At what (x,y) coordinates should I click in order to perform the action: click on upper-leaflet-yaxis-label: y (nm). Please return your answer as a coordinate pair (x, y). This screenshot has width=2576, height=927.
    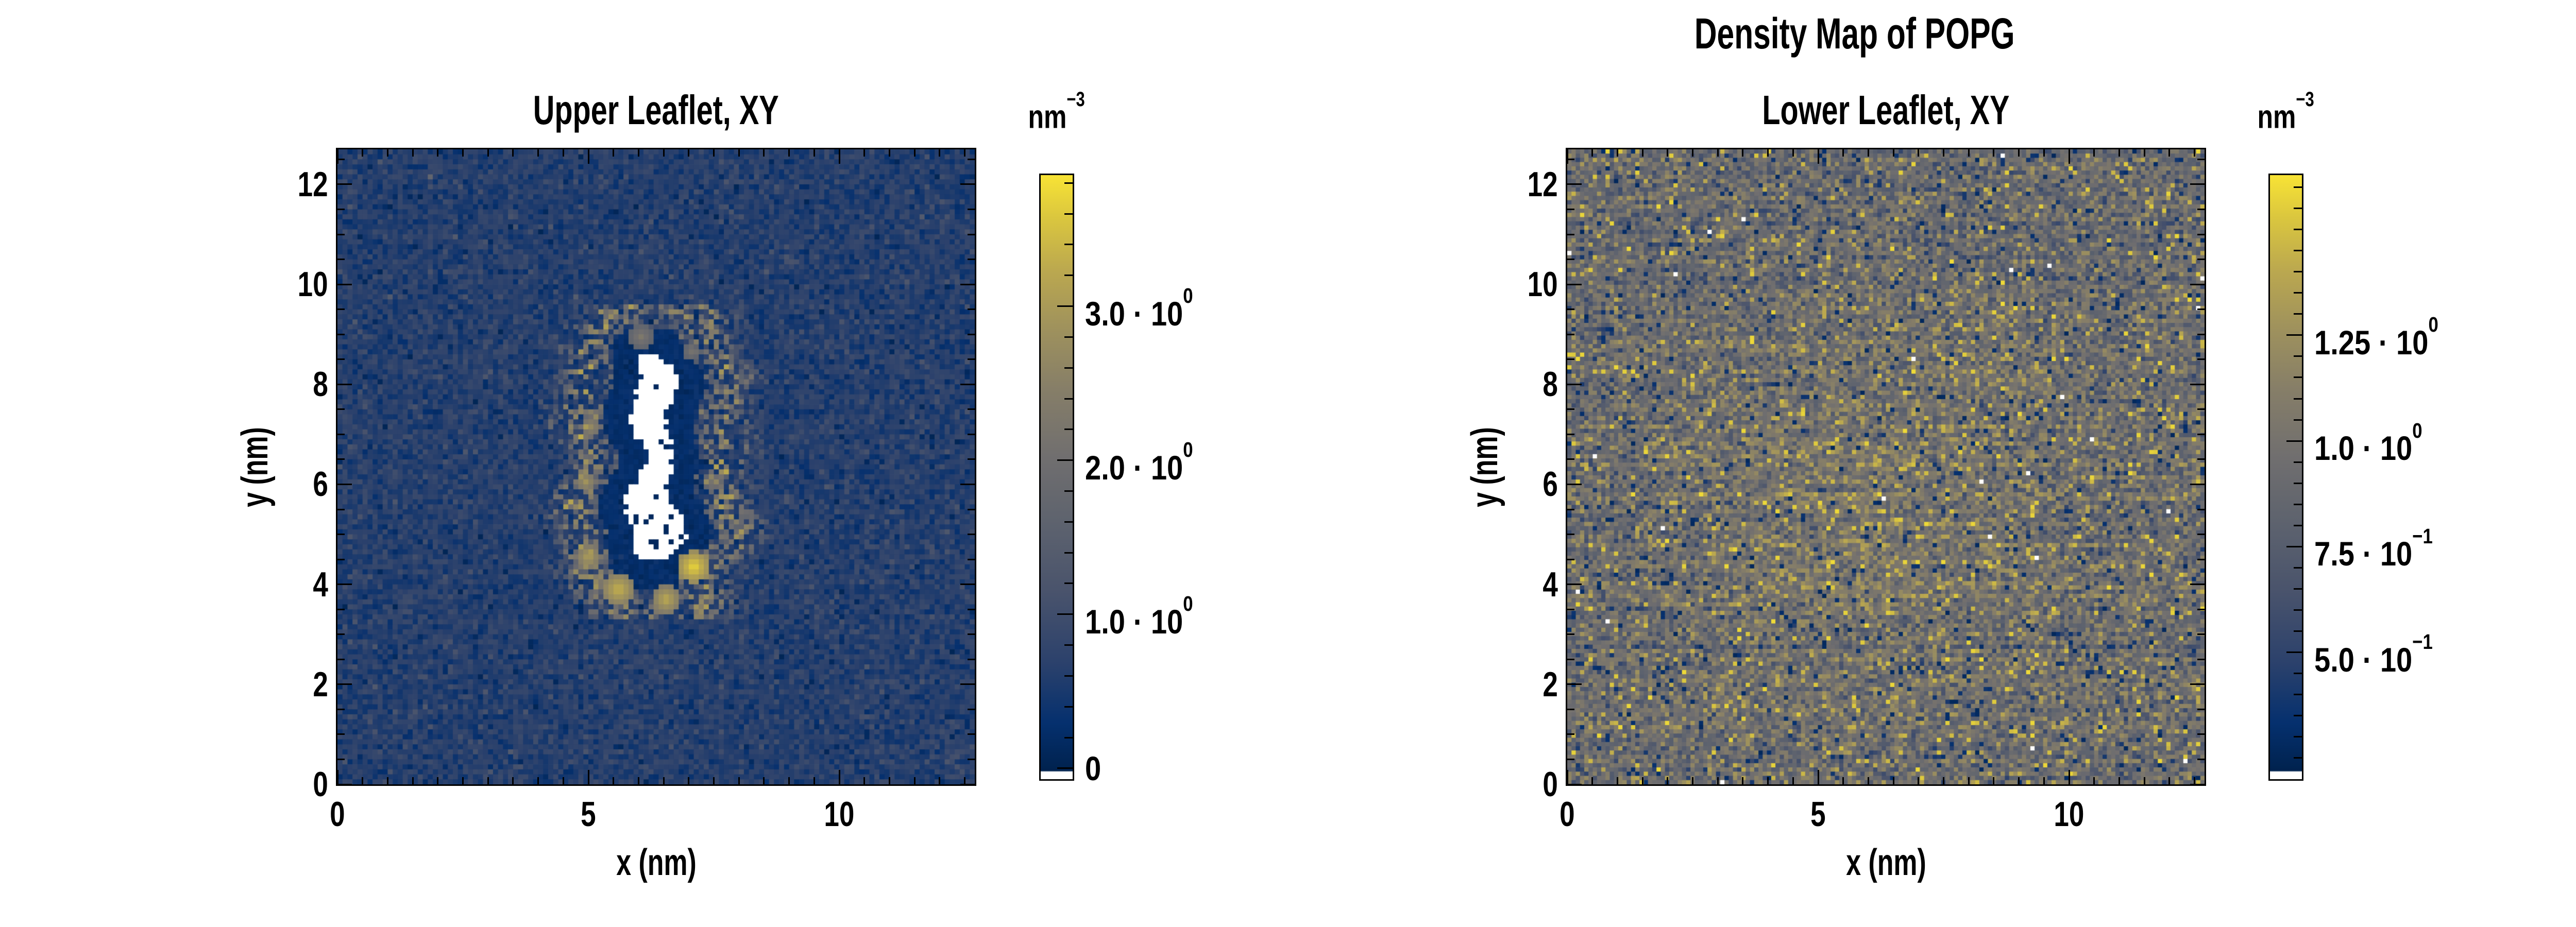
    Looking at the image, I should click on (255, 466).